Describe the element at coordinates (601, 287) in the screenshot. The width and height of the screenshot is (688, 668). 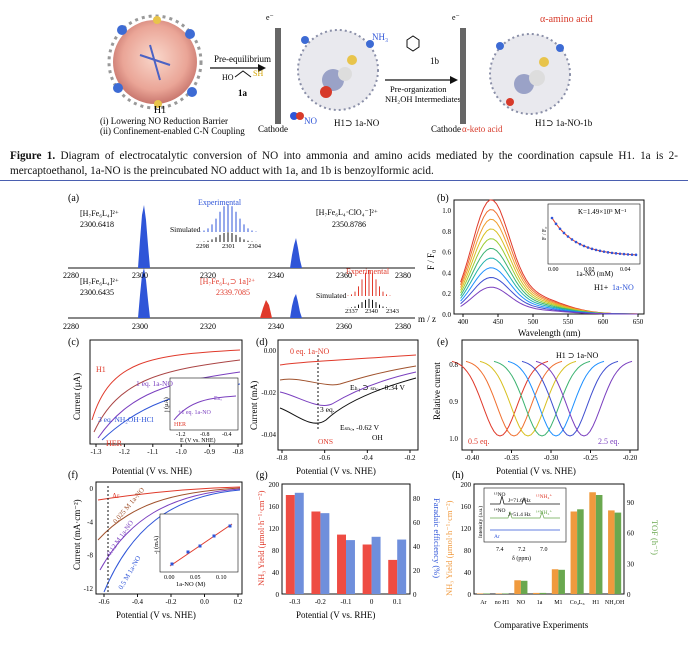
I see `panel-b-legend-a: H1+` at that location.